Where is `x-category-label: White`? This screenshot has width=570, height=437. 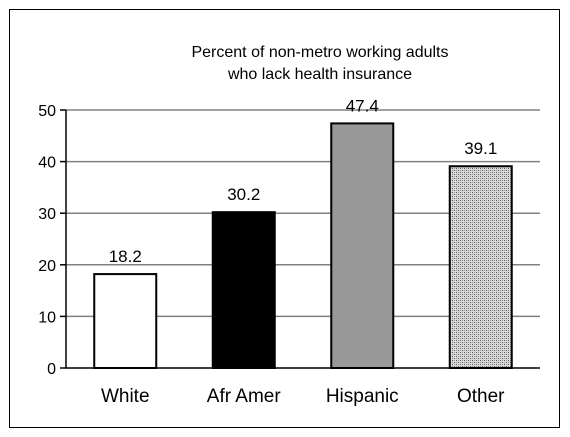 x-category-label: White is located at coordinates (125, 396).